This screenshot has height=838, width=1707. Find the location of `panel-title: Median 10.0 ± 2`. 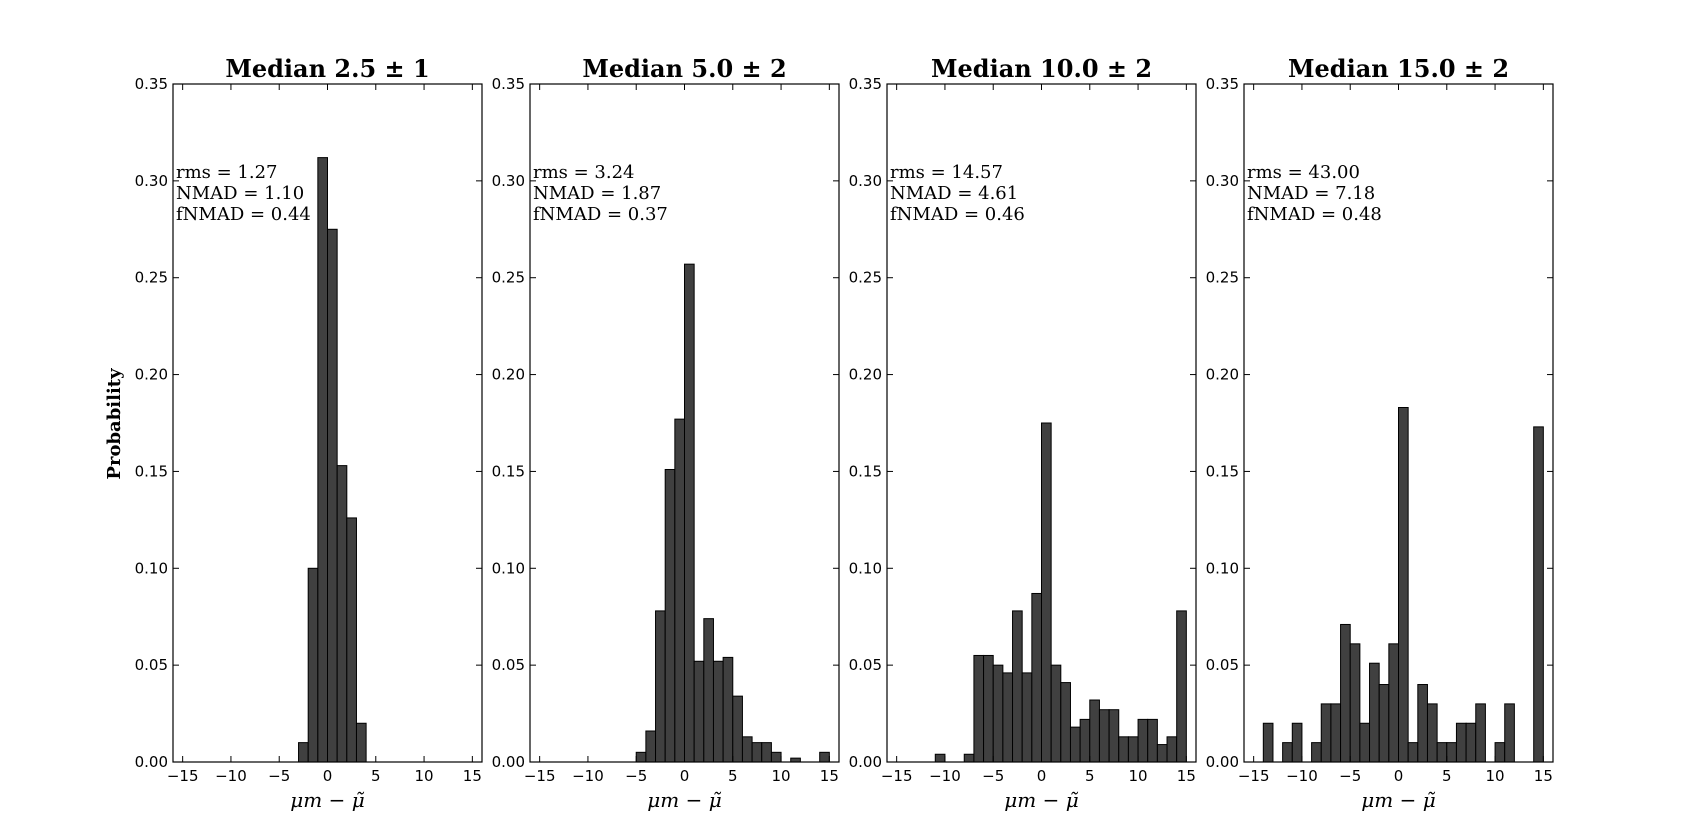

panel-title: Median 10.0 ± 2 is located at coordinates (1041, 68).